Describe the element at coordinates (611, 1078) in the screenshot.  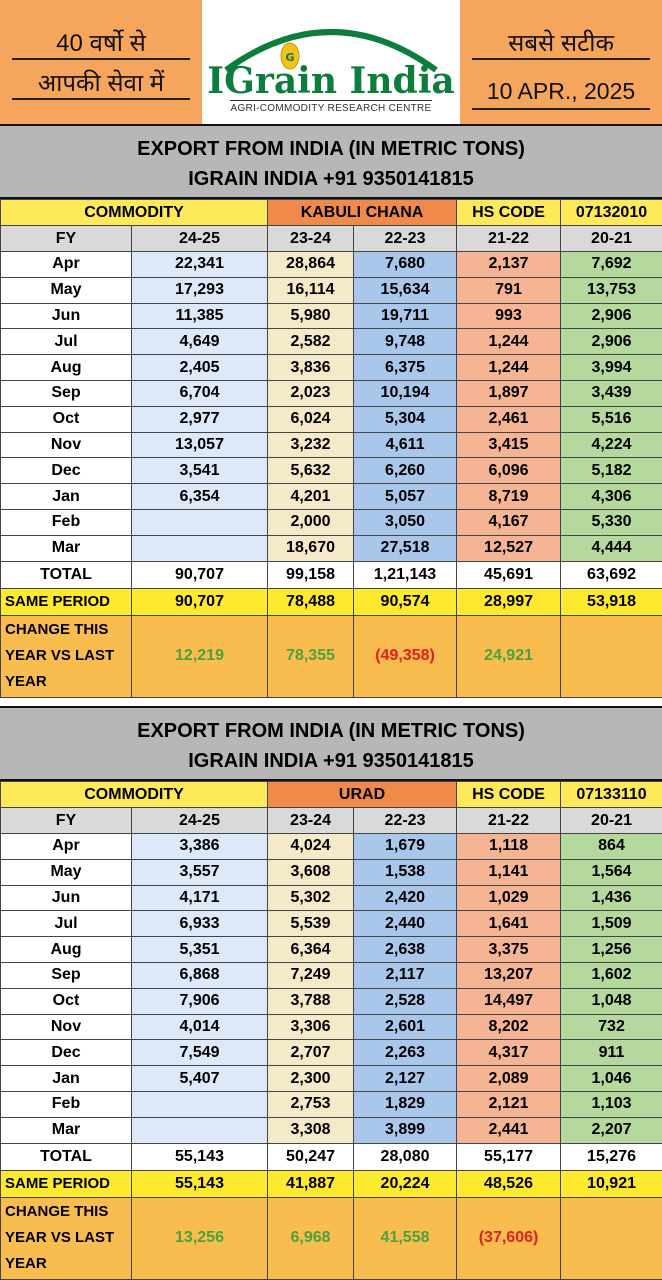
I see `export-value-cell: 1,046` at that location.